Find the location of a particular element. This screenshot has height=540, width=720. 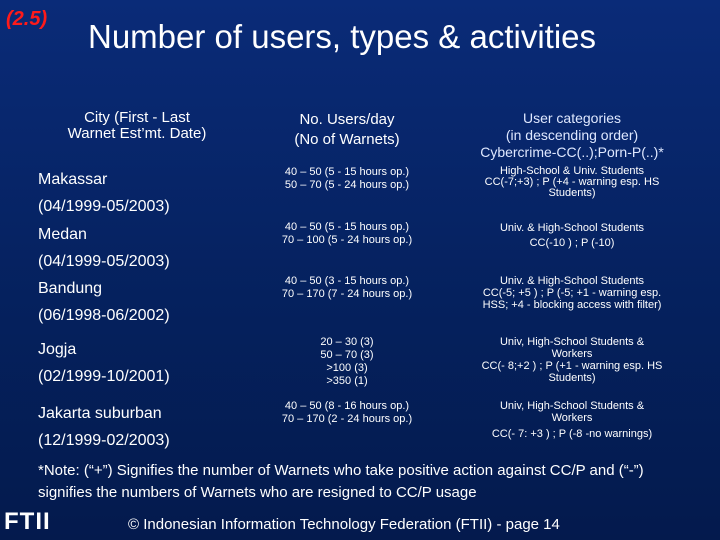

header-categories-line-1: User categories is located at coordinates (572, 118).